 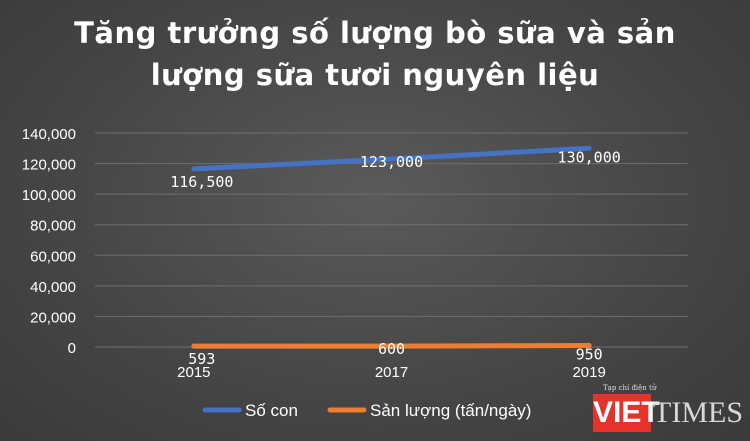 I want to click on legend: Số con Sản lượng (tấn/ngày), so click(x=366, y=410).